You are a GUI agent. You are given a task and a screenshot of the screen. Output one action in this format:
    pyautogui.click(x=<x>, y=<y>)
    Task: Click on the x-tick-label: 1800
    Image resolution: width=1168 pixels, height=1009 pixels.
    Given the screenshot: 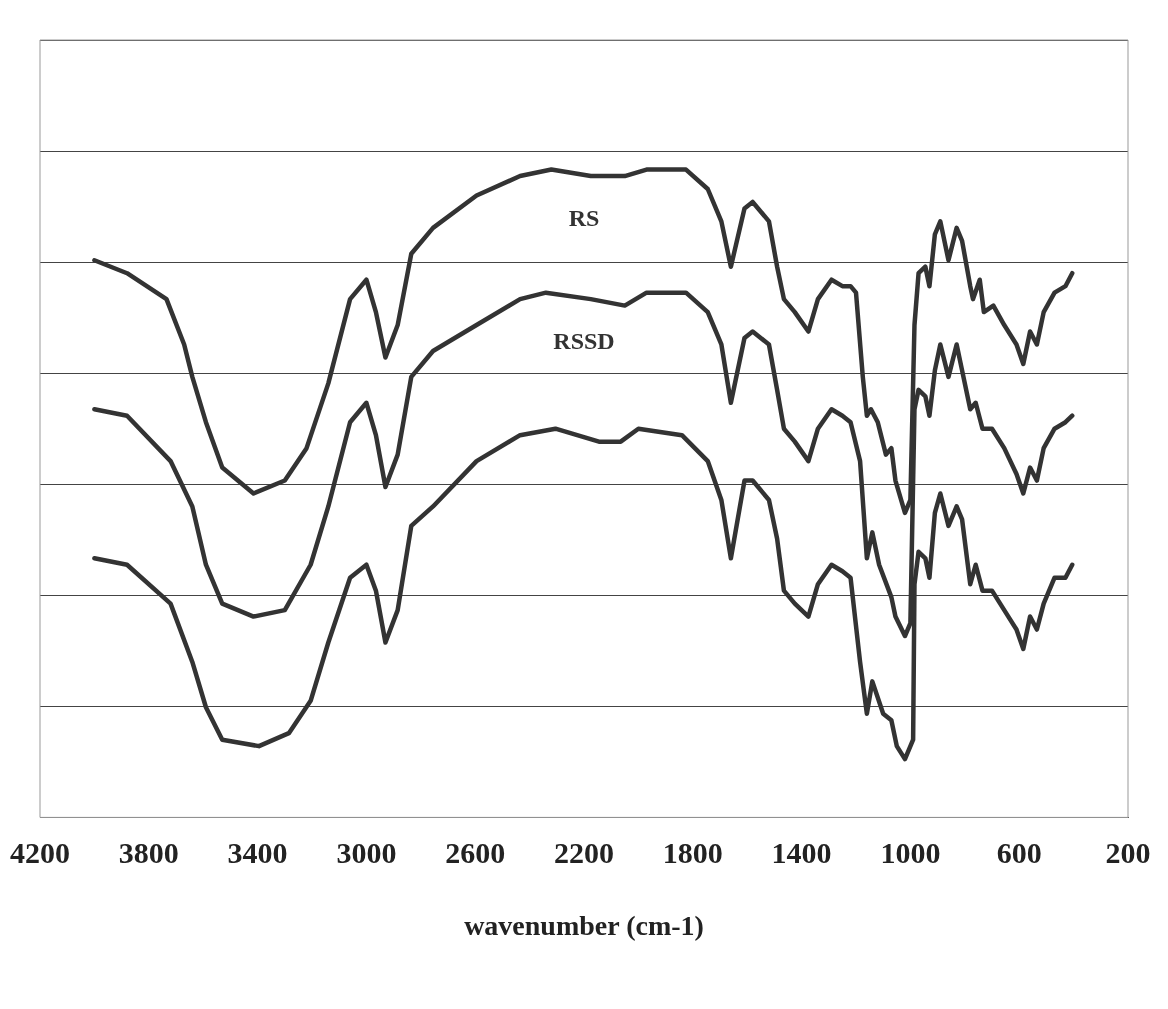 What is the action you would take?
    pyautogui.click(x=692, y=853)
    